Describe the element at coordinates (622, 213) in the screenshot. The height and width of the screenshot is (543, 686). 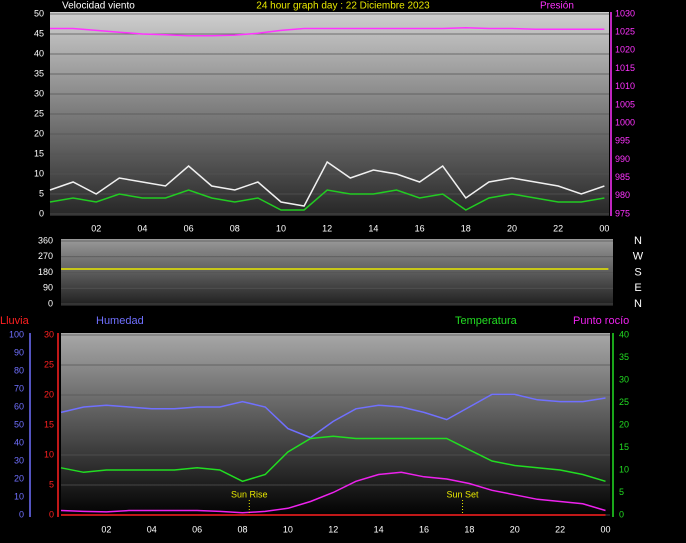
I see `y2-tick-label: 975` at that location.